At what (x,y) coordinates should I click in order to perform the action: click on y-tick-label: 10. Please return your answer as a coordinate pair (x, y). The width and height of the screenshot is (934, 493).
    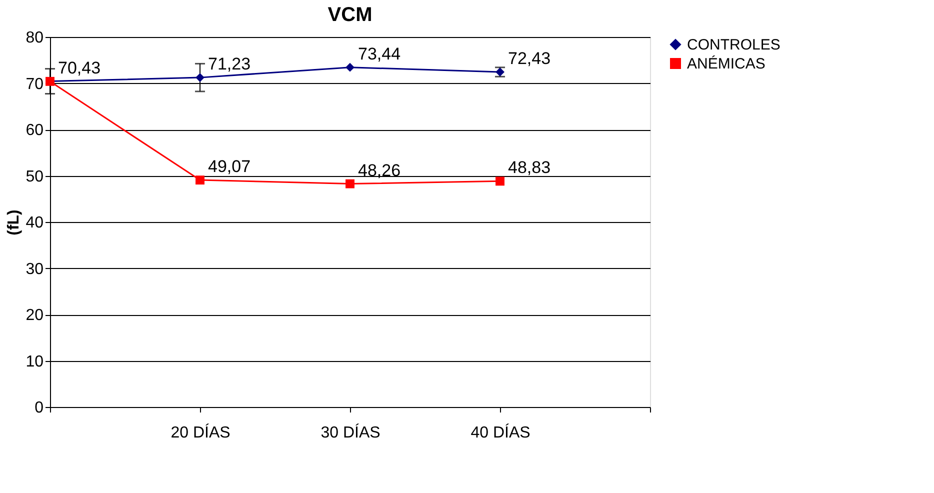
    Looking at the image, I should click on (35, 361).